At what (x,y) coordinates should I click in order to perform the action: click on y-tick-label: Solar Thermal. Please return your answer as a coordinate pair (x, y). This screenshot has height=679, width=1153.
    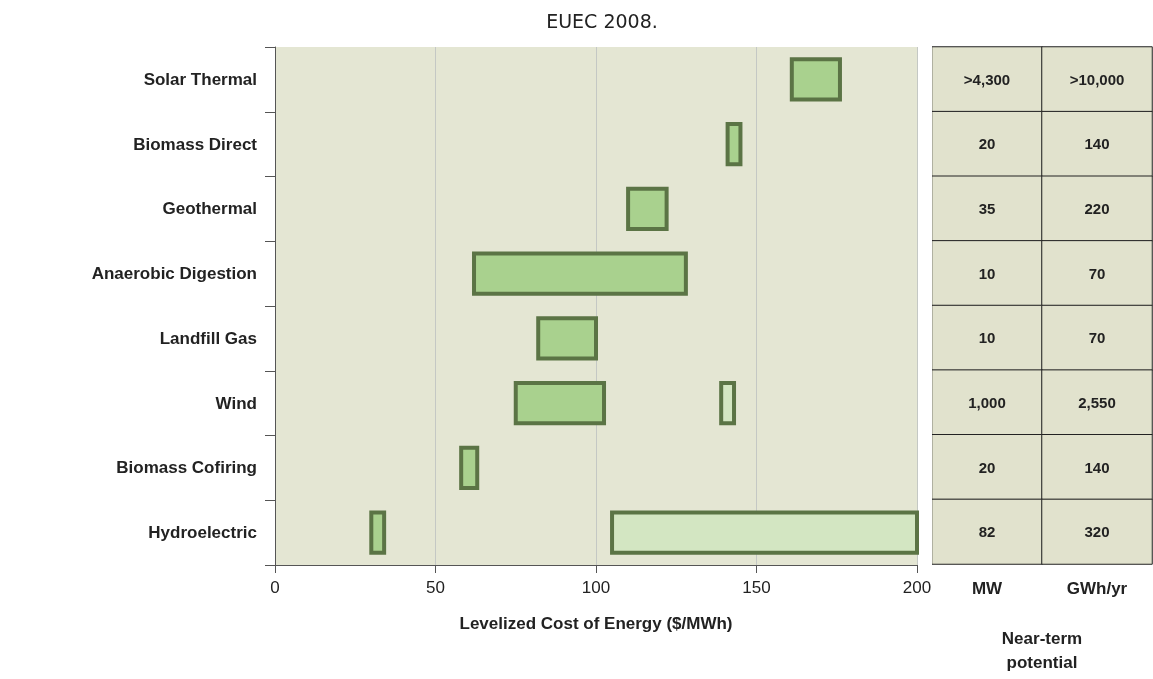
    Looking at the image, I should click on (200, 79).